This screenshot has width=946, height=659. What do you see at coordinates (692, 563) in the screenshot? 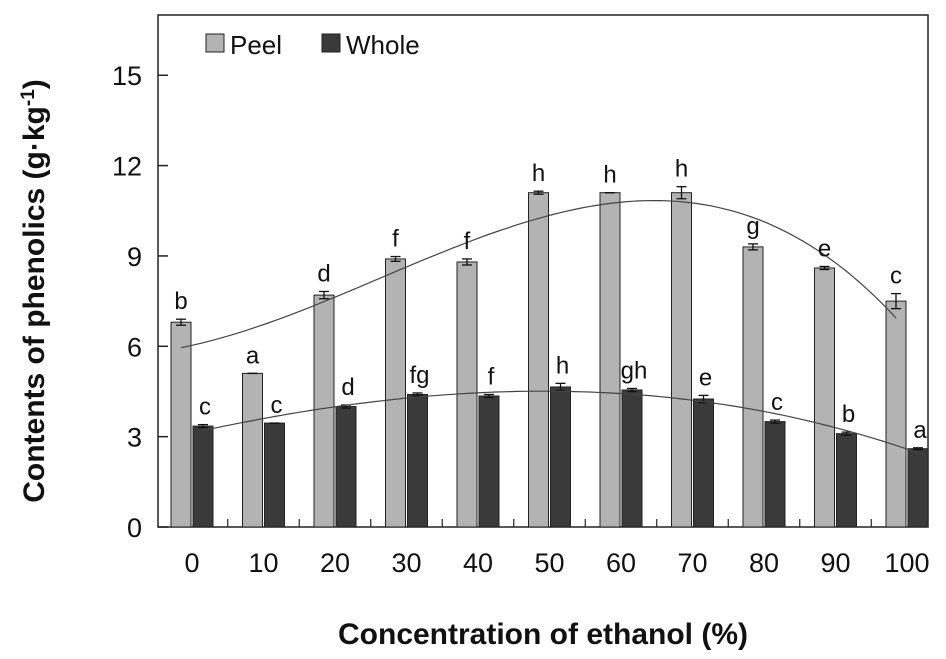
I see `x-tick-label: 70` at bounding box center [692, 563].